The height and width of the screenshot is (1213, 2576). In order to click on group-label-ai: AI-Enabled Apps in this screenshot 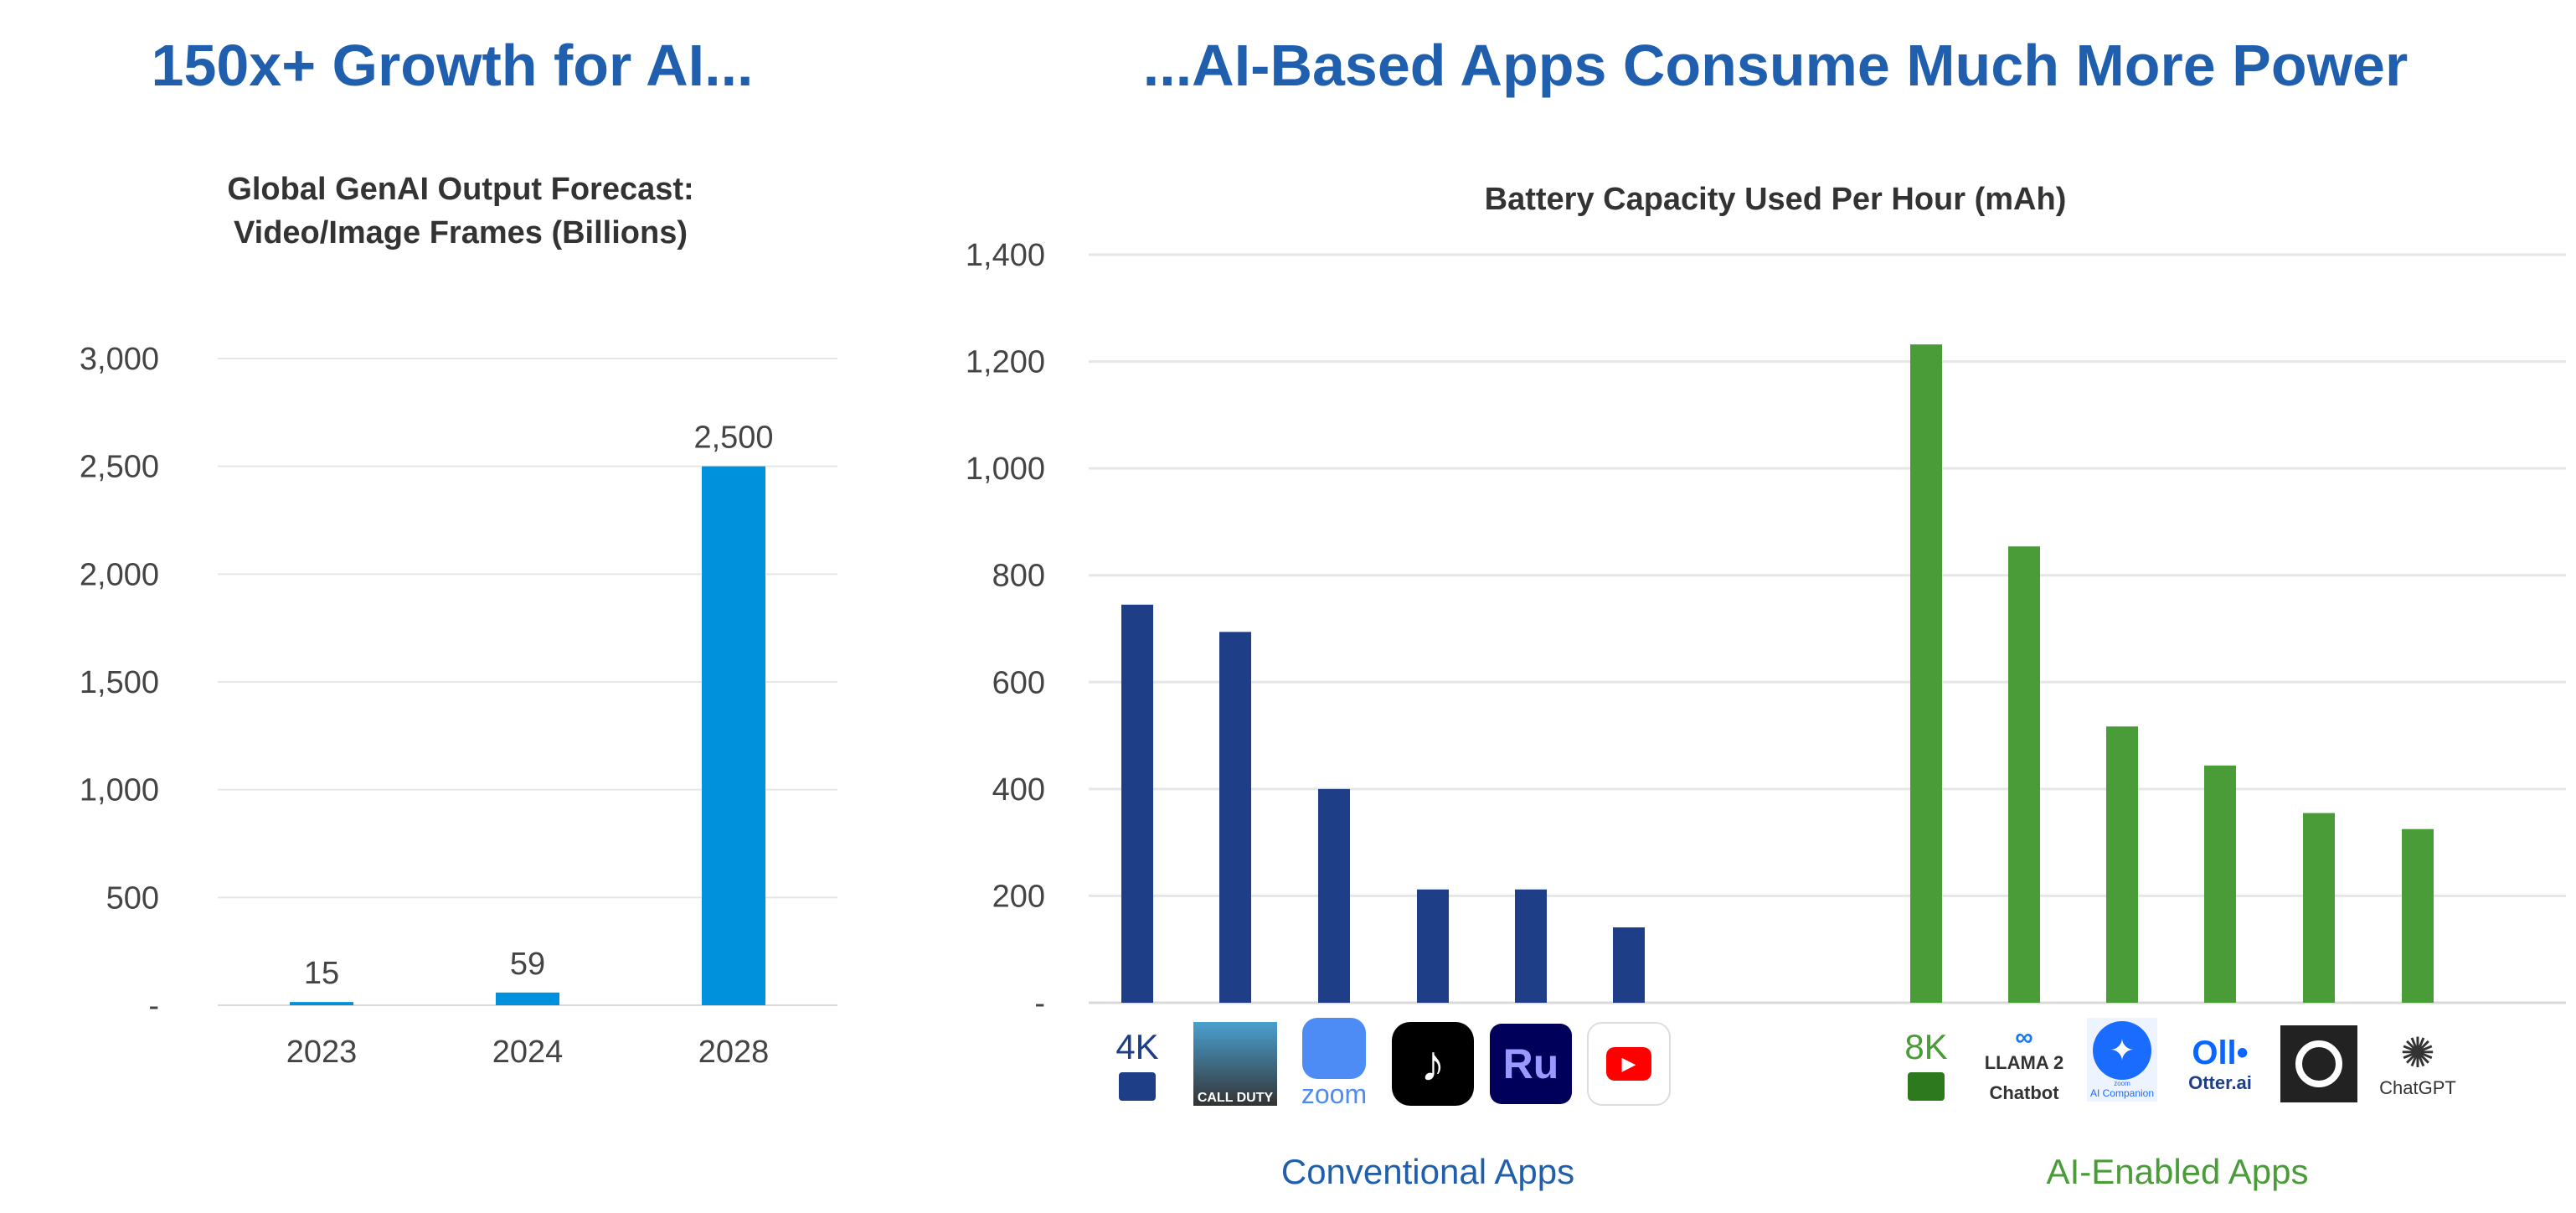, I will do `click(2177, 1171)`.